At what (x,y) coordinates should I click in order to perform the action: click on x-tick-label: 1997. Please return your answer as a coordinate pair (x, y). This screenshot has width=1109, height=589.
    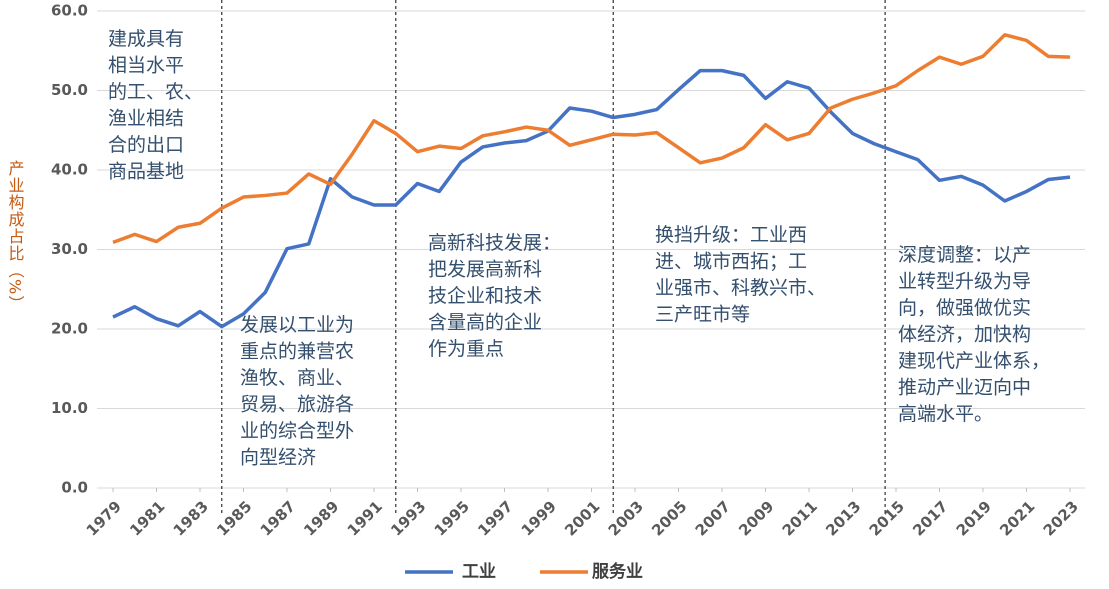
    Looking at the image, I should click on (495, 518).